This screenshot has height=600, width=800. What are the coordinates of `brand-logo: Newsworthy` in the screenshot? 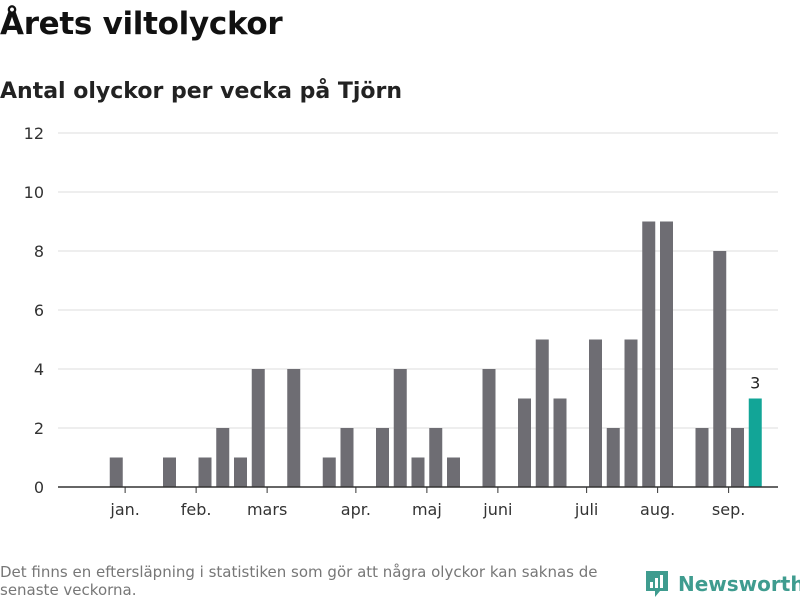 It's located at (722, 584).